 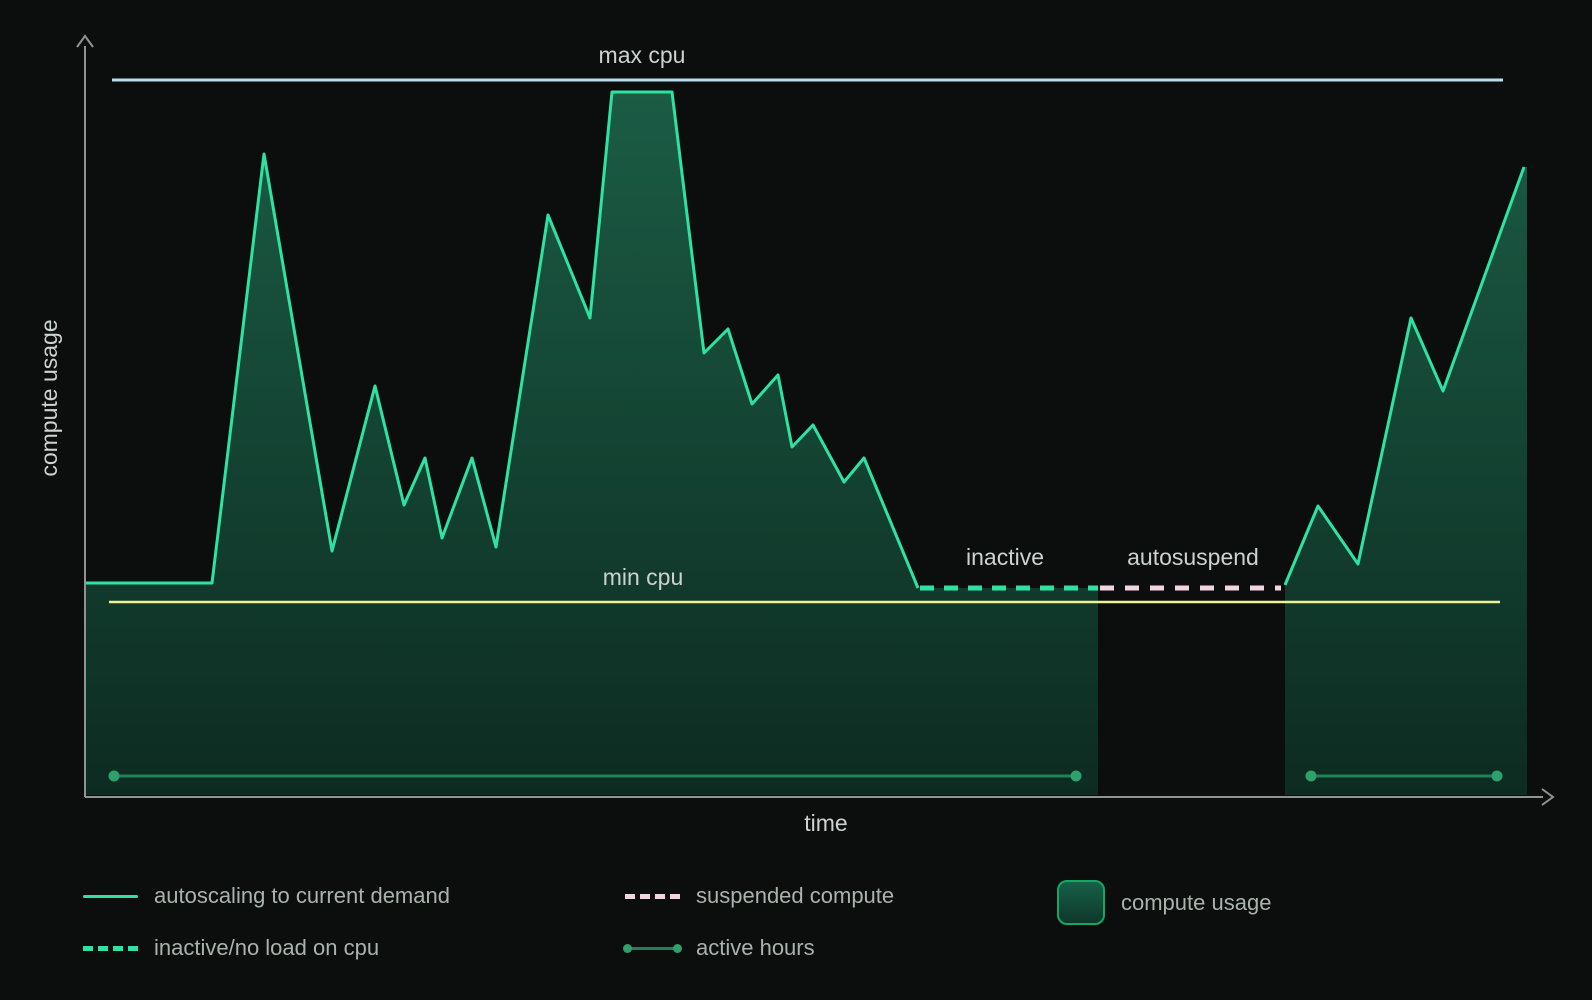 What do you see at coordinates (1196, 902) in the screenshot?
I see `legend-label-compute-usage: compute usage` at bounding box center [1196, 902].